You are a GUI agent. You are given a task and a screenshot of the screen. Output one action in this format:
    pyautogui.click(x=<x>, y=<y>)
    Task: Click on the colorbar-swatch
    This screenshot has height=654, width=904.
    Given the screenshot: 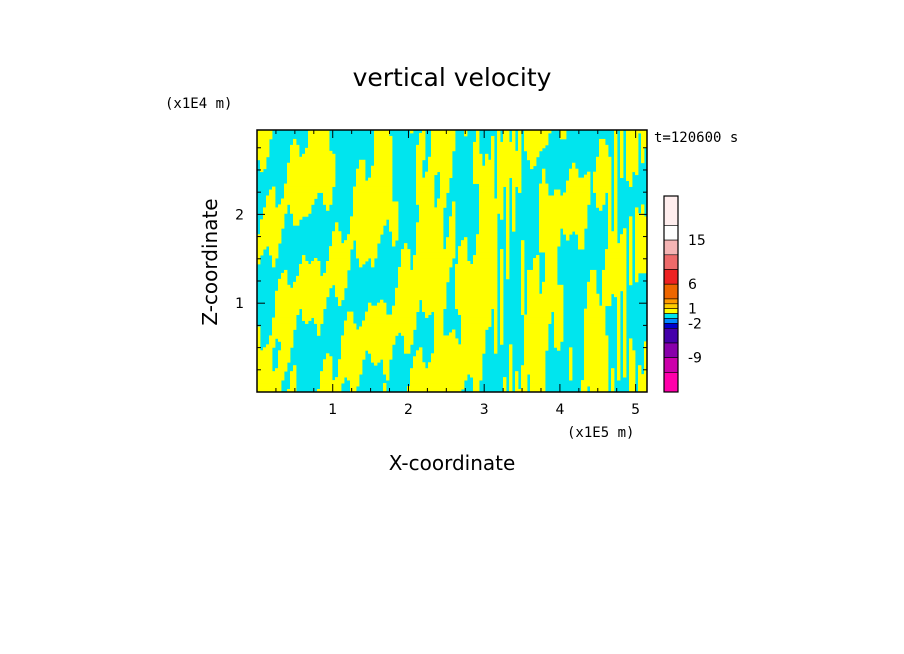 What is the action you would take?
    pyautogui.click(x=671, y=365)
    